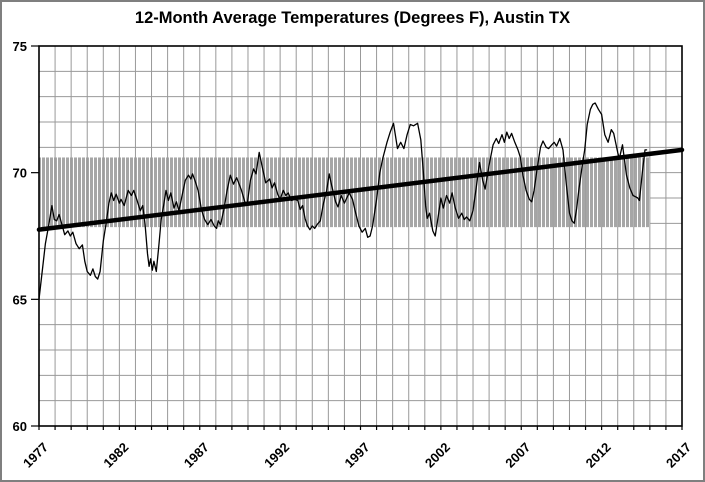  I want to click on x-tick-label: 2017, so click(678, 455).